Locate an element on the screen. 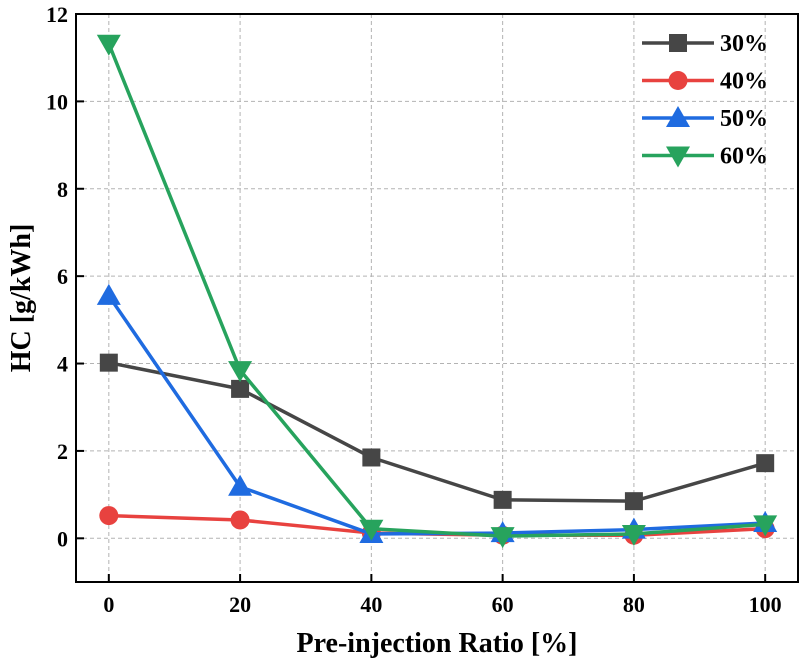 The width and height of the screenshot is (803, 664). y-tick-label-2: 4 is located at coordinates (62, 364).